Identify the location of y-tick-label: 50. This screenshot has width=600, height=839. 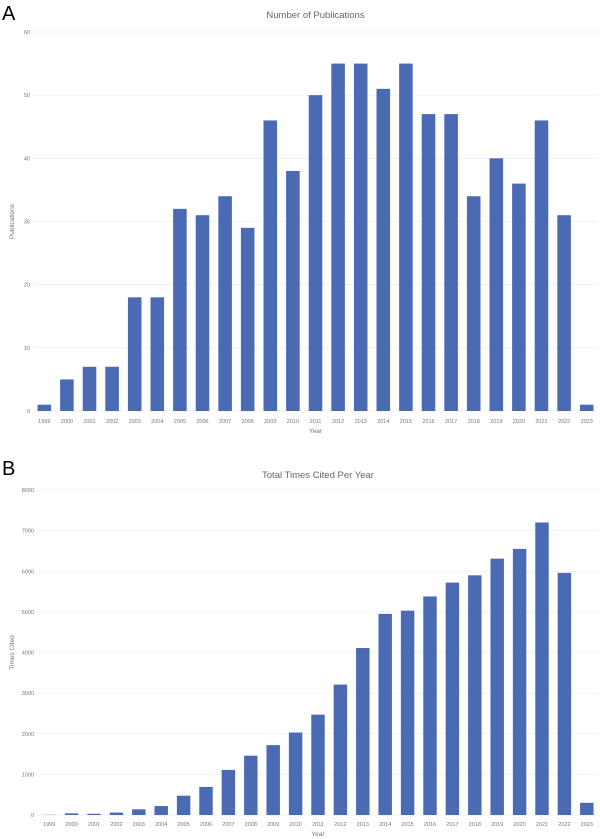
(27, 96).